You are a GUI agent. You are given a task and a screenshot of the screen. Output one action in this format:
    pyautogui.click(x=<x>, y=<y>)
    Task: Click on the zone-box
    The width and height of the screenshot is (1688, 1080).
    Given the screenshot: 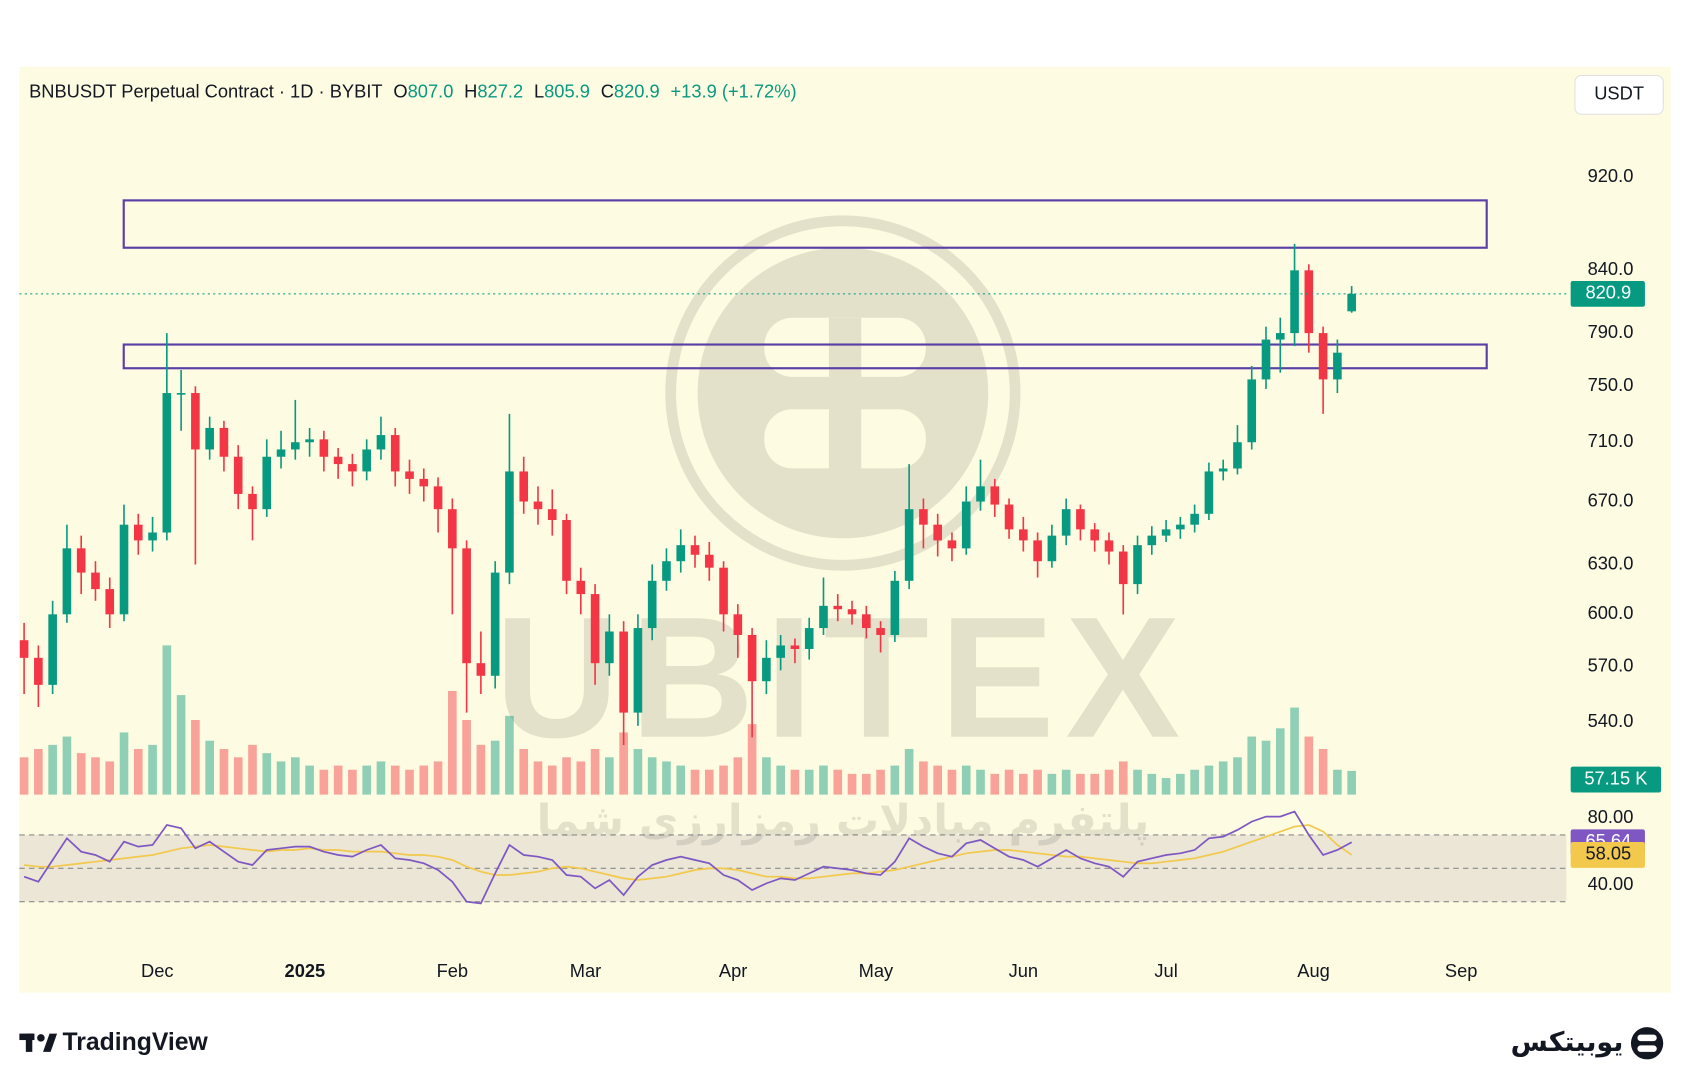 What is the action you would take?
    pyautogui.click(x=805, y=356)
    